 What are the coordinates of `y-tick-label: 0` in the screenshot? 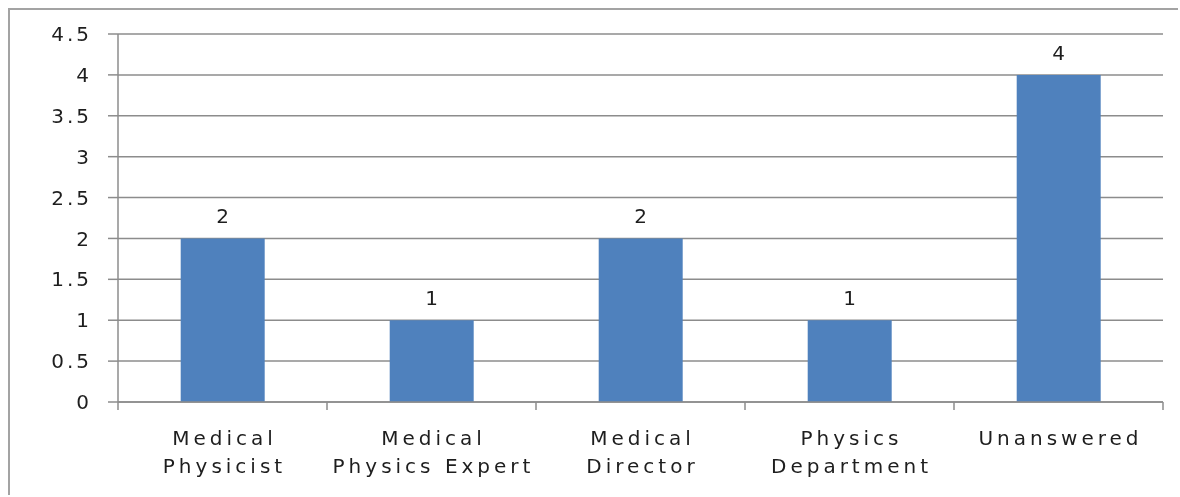 It's located at (84, 402).